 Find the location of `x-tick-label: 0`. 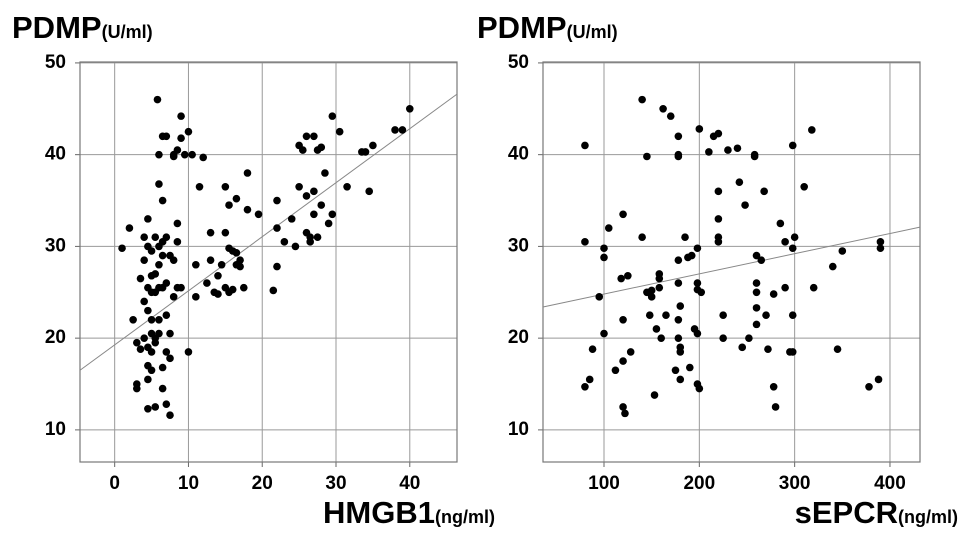

x-tick-label: 0 is located at coordinates (114, 483).